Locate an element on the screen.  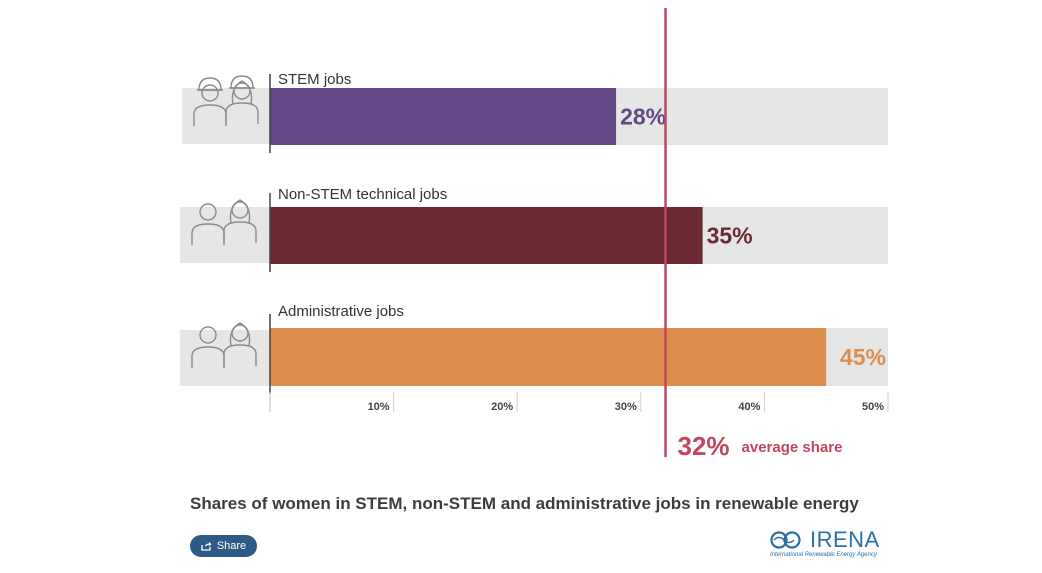
average-text-label: average share is located at coordinates (792, 447).